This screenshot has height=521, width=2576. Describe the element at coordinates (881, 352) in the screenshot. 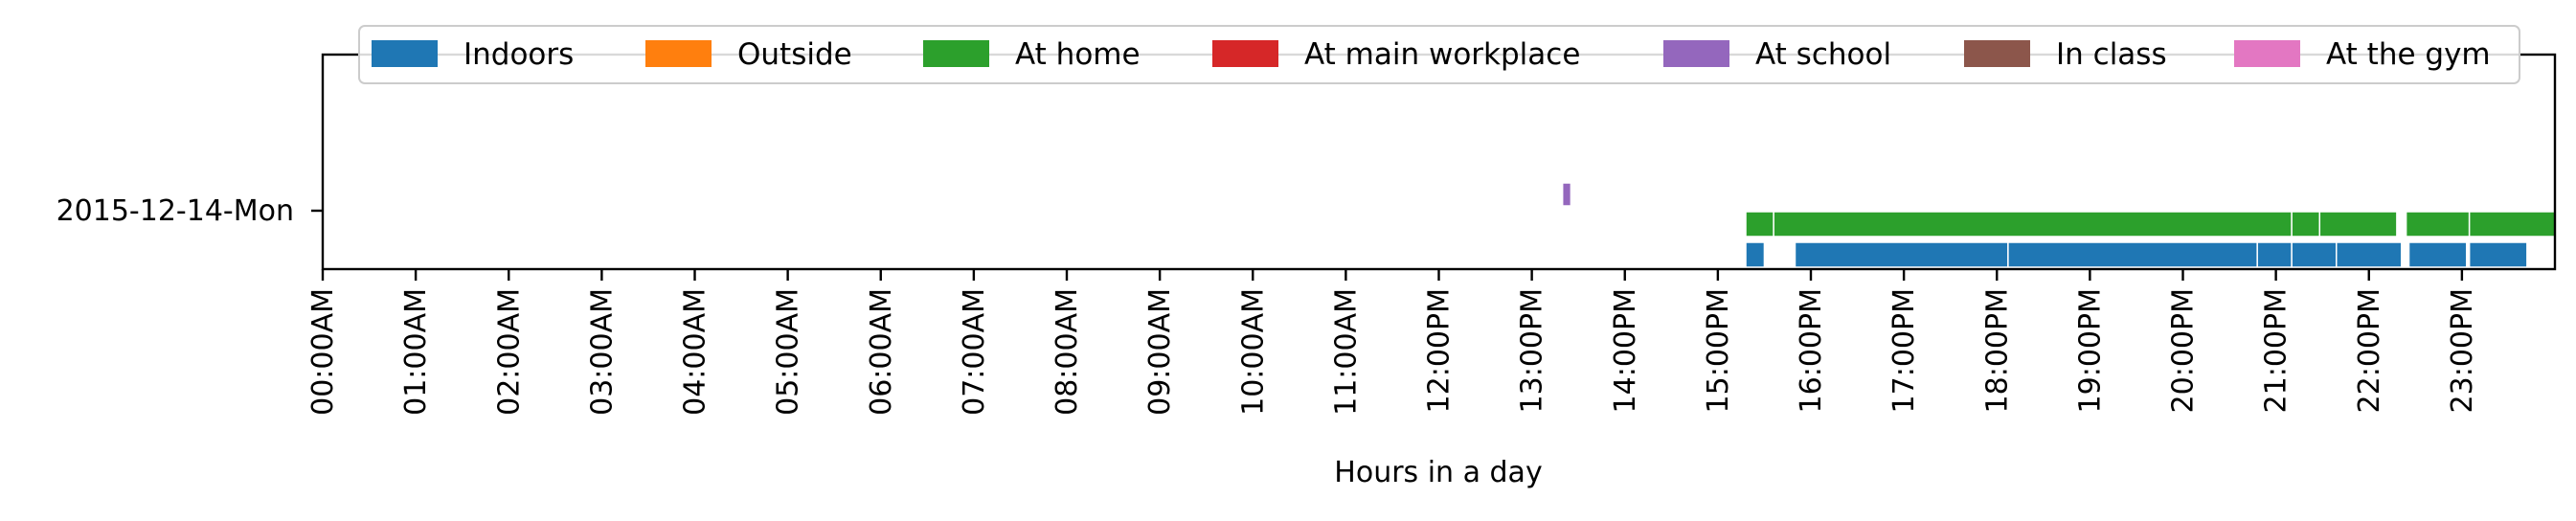

I see `x-tick-label: 06:00AM` at that location.